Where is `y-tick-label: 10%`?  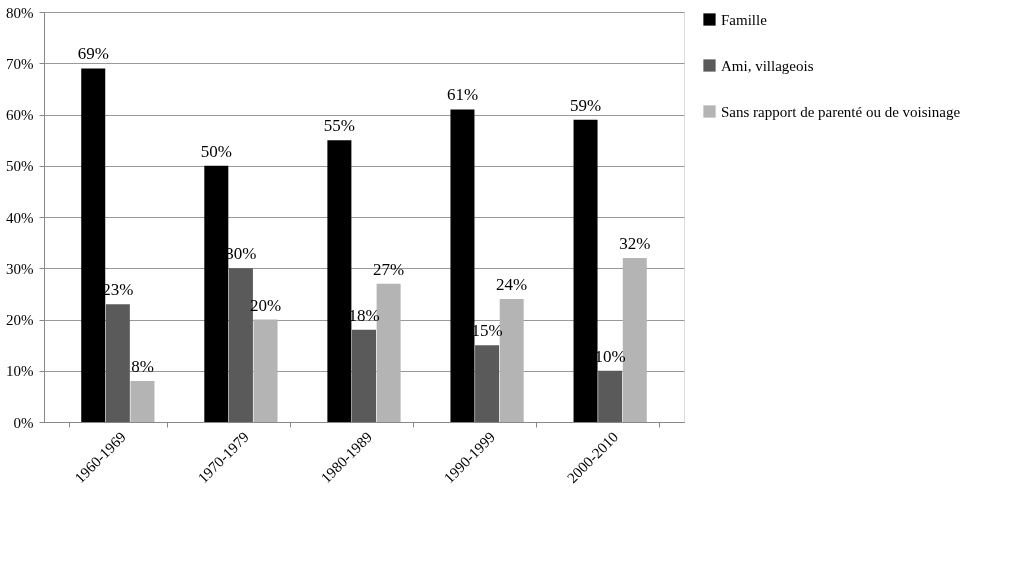
y-tick-label: 10% is located at coordinates (20, 371).